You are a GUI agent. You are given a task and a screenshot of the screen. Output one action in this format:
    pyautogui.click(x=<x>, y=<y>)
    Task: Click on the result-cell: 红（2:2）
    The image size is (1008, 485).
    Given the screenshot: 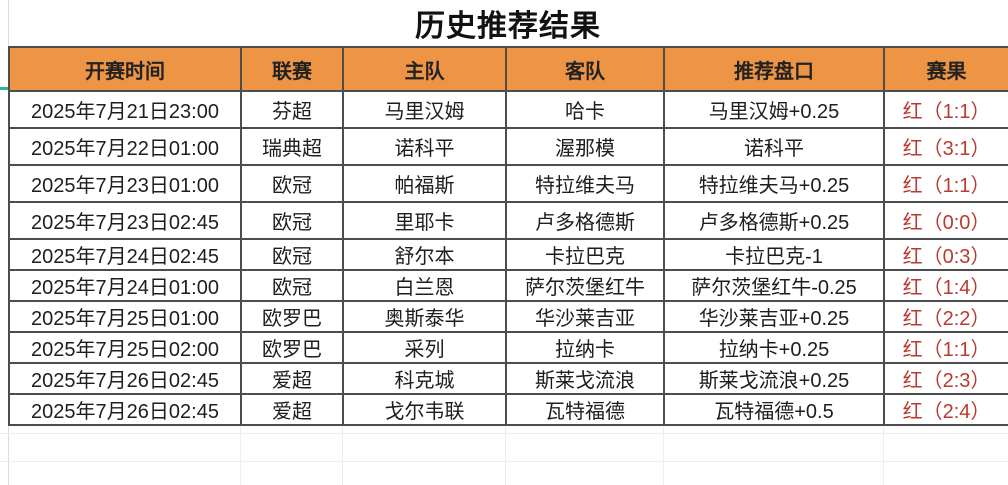 What is the action you would take?
    pyautogui.click(x=945, y=316)
    